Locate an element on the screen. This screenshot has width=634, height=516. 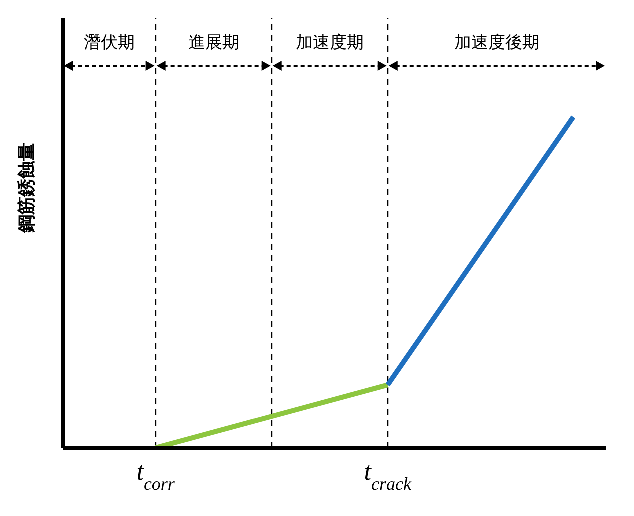
x-tick-label: t$_{crack}$ is located at coordinates (388, 475).